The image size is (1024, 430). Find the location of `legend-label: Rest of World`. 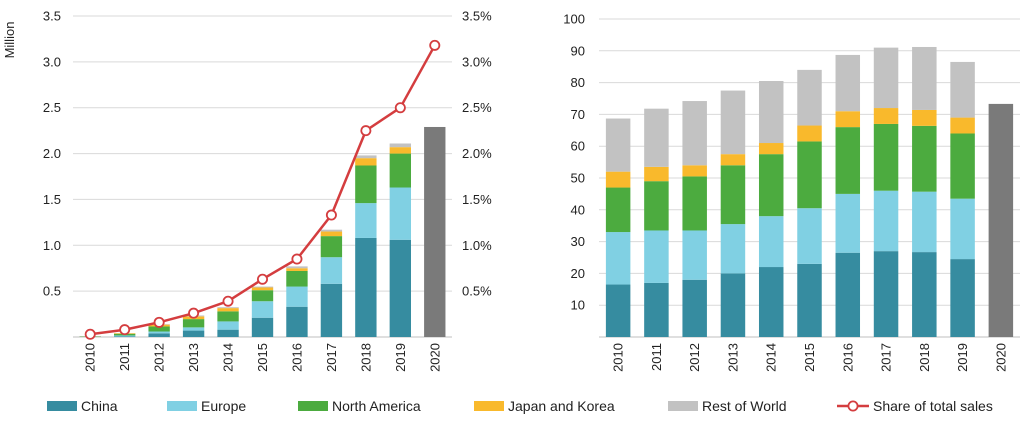

legend-label: Rest of World is located at coordinates (744, 406).